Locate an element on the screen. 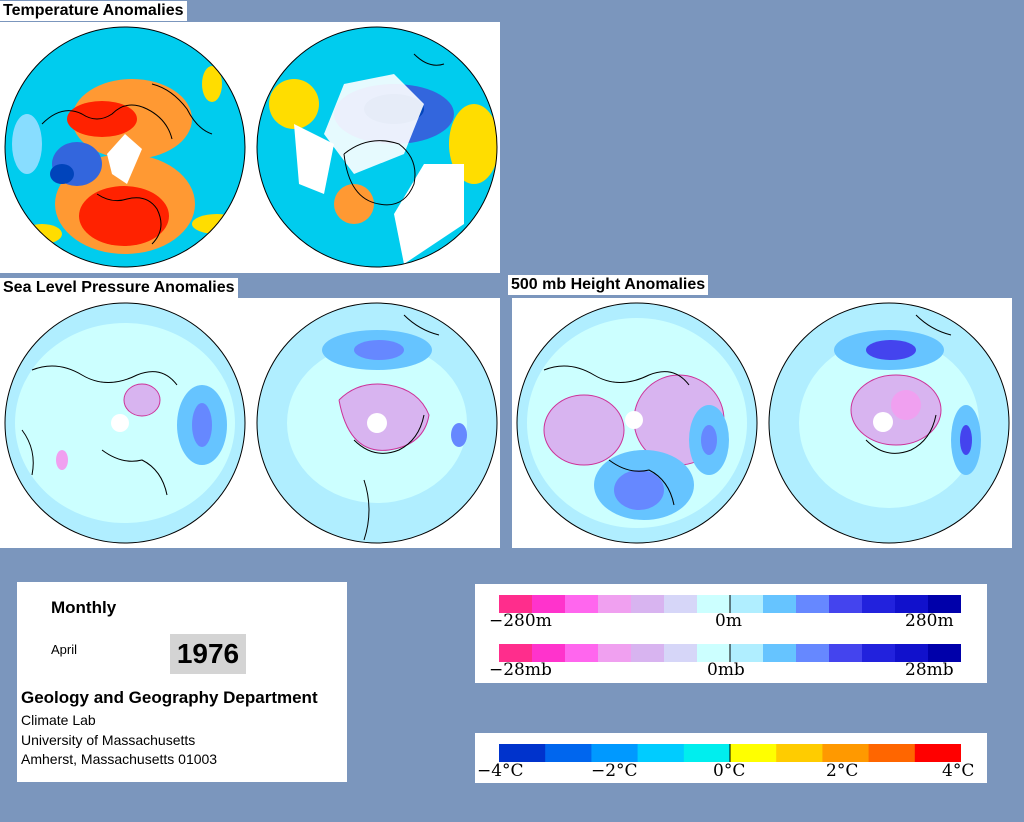  temperature-map-south is located at coordinates (377, 147).